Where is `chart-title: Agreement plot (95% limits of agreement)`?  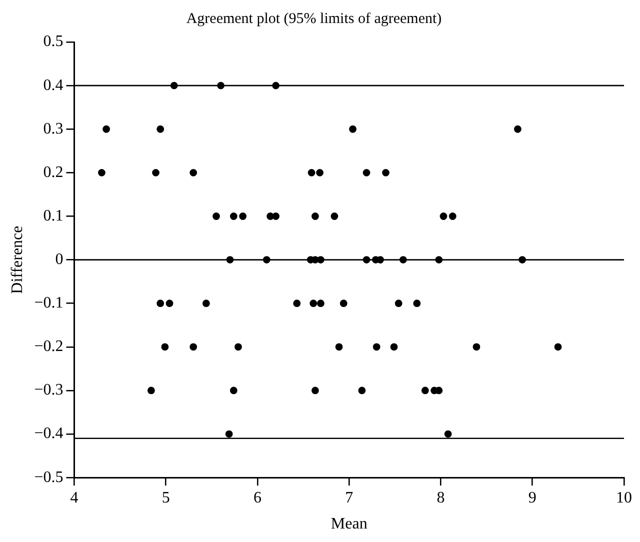
chart-title: Agreement plot (95% limits of agreement) is located at coordinates (314, 18).